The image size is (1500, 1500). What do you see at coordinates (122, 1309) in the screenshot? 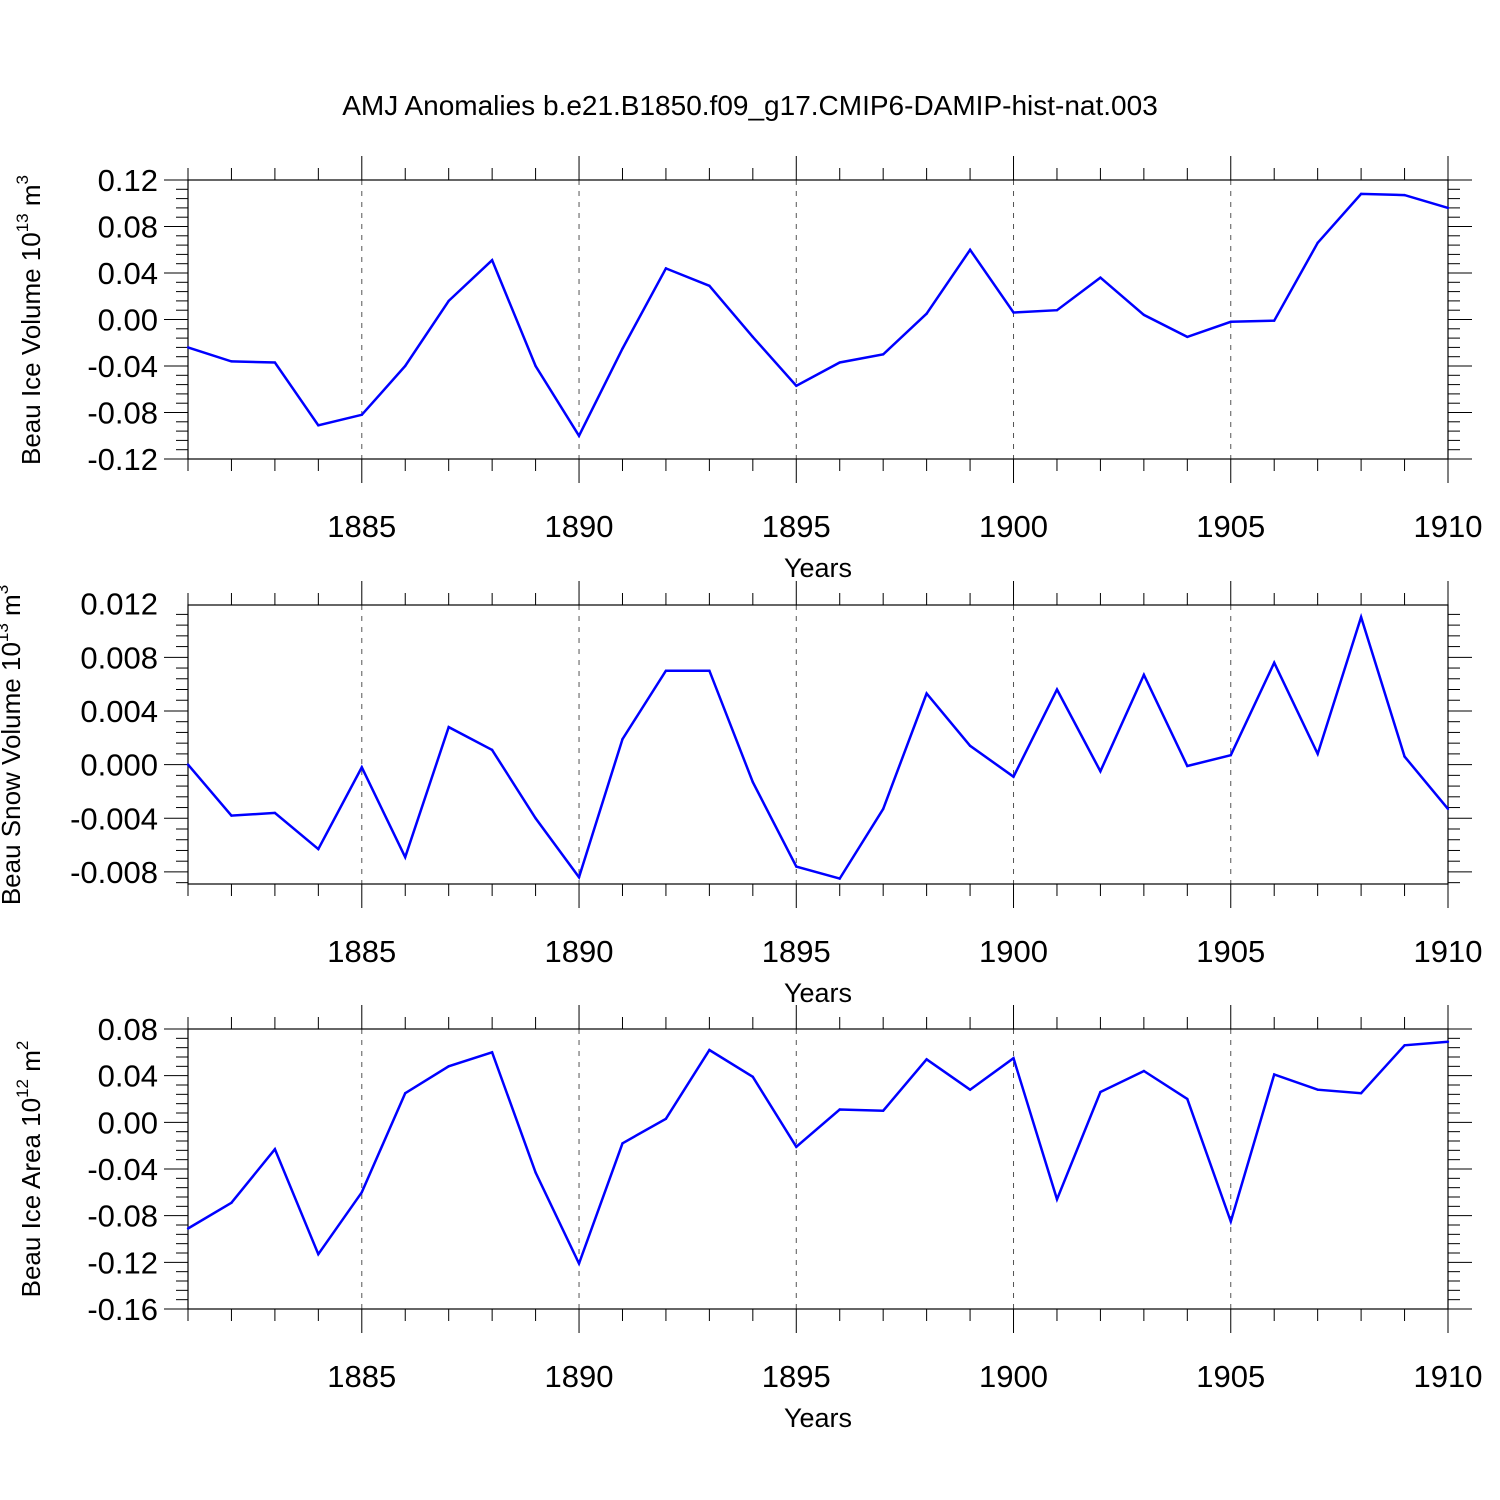
I see `y-tick-label: -0.16` at bounding box center [122, 1309].